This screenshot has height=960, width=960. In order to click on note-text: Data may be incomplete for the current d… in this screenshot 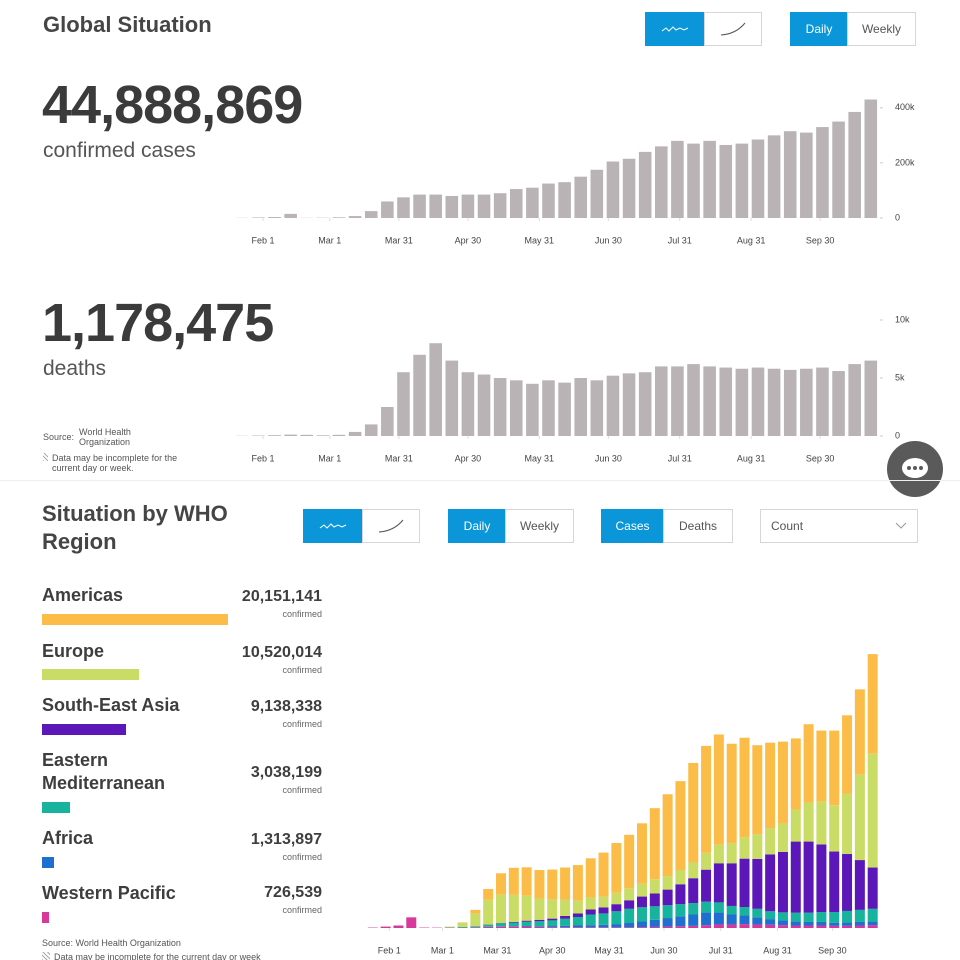, I will do `click(115, 463)`.